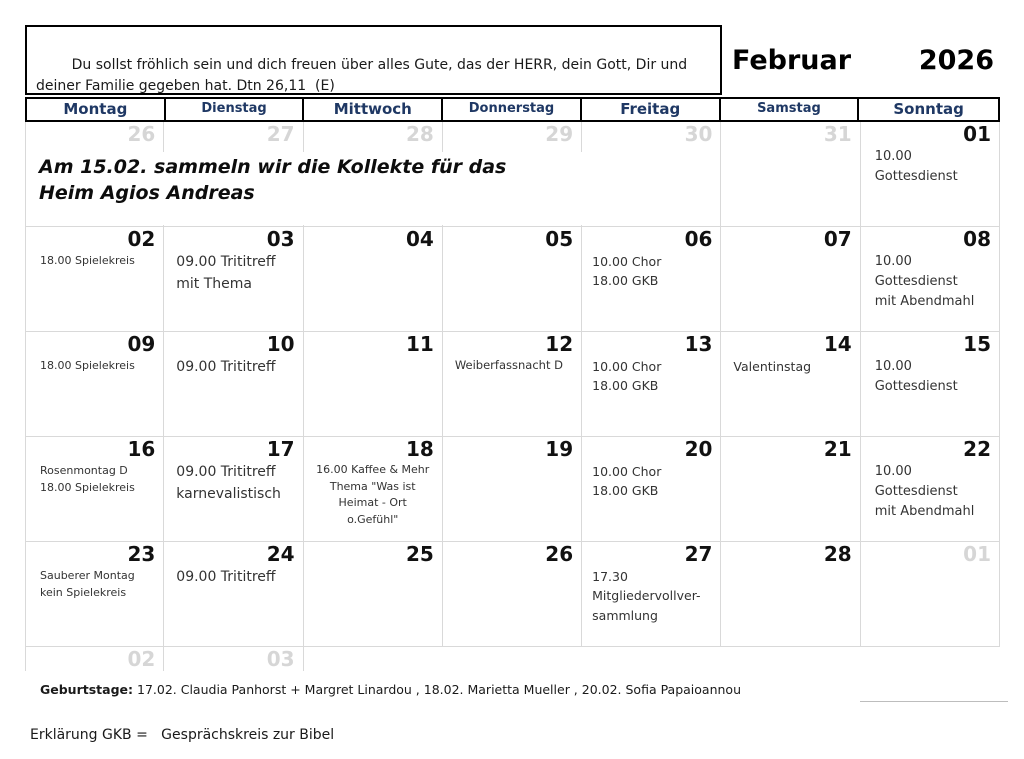 Image resolution: width=1024 pixels, height=759 pixels. Describe the element at coordinates (87, 575) in the screenshot. I see `event-text: Sauberer Montag` at that location.